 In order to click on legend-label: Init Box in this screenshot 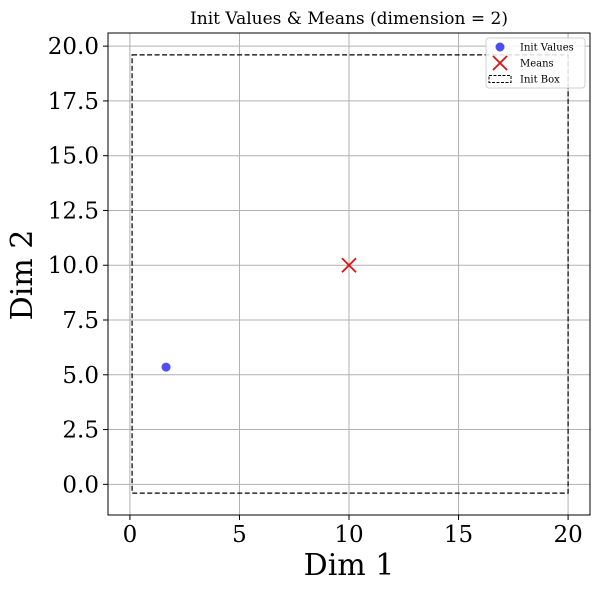, I will do `click(540, 80)`.